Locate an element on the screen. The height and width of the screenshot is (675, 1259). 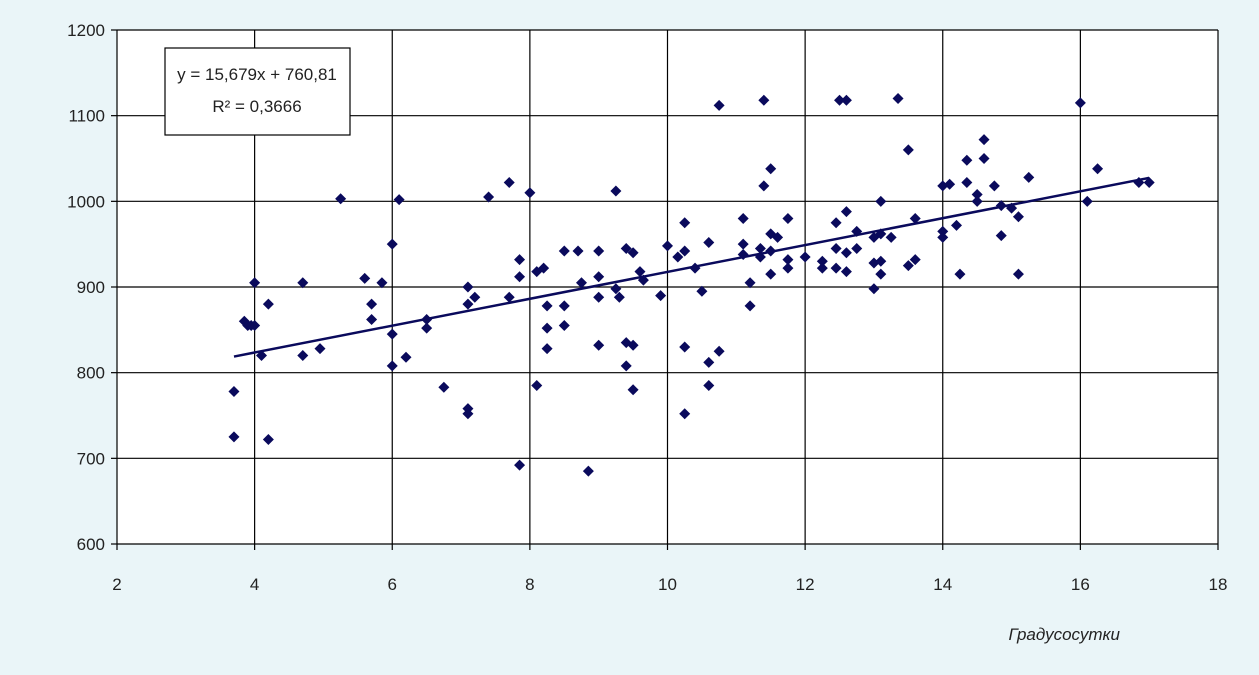
x-tick-label: 10 is located at coordinates (667, 584).